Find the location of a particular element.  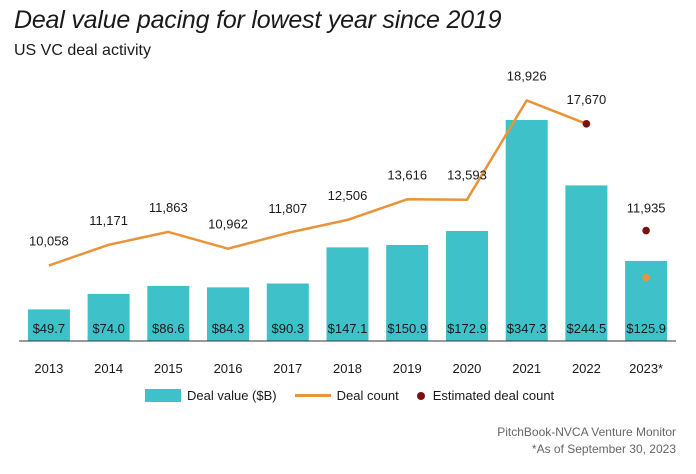

bar-value-label: $125.9 is located at coordinates (646, 328).